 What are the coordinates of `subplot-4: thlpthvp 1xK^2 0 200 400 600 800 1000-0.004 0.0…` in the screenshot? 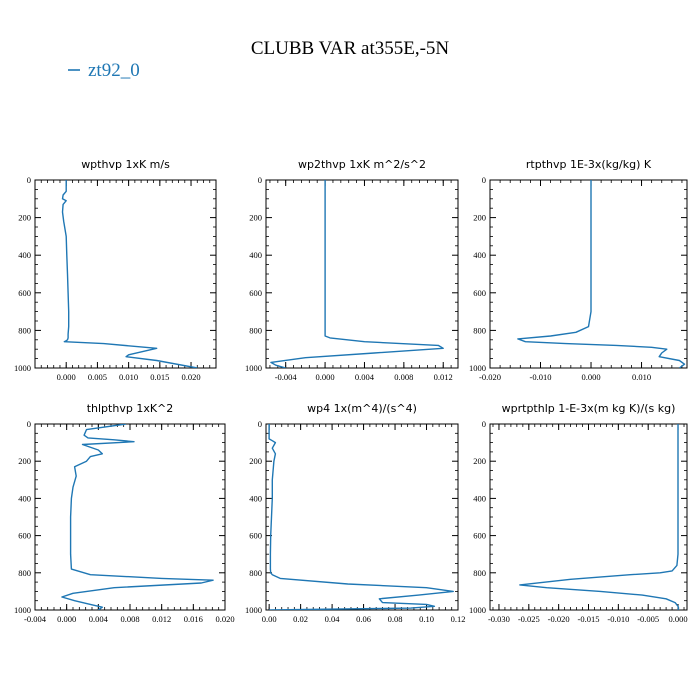 It's located at (124, 513).